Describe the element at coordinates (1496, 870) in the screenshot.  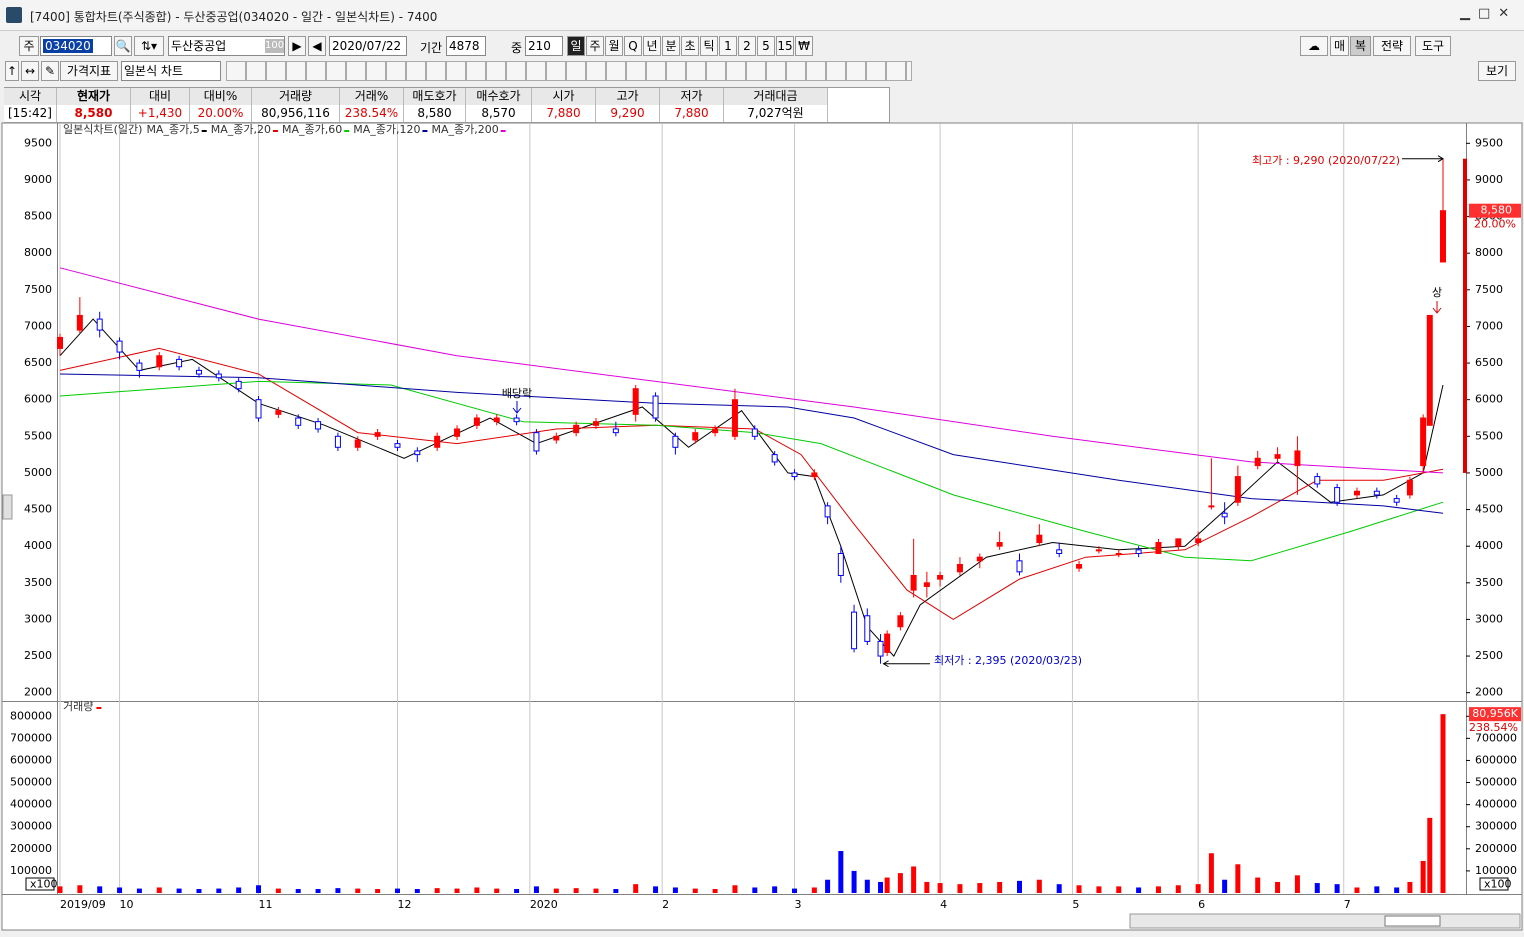
I see `volume-tick-label: 100000` at that location.